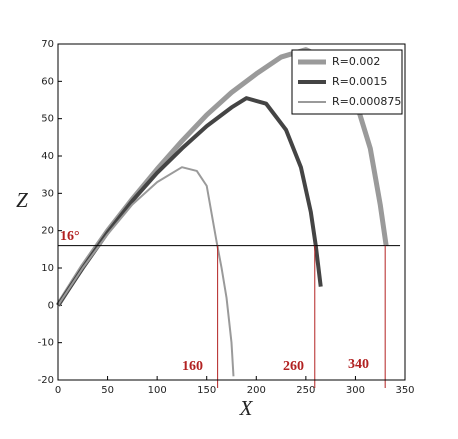 This screenshot has height=439, width=458. What do you see at coordinates (47, 193) in the screenshot?
I see `y-tick-label: 30` at bounding box center [47, 193].